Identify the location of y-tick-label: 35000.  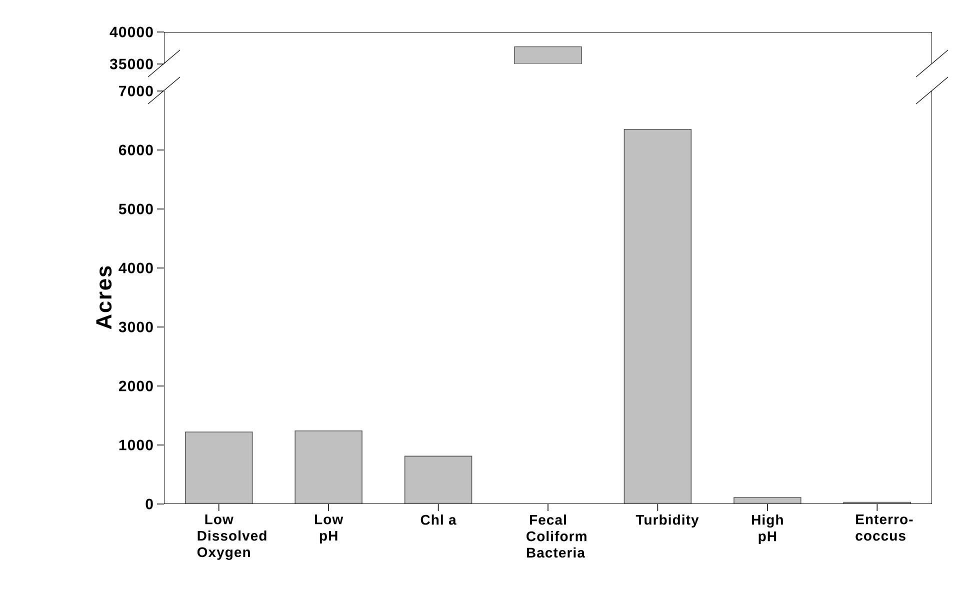
(131, 64).